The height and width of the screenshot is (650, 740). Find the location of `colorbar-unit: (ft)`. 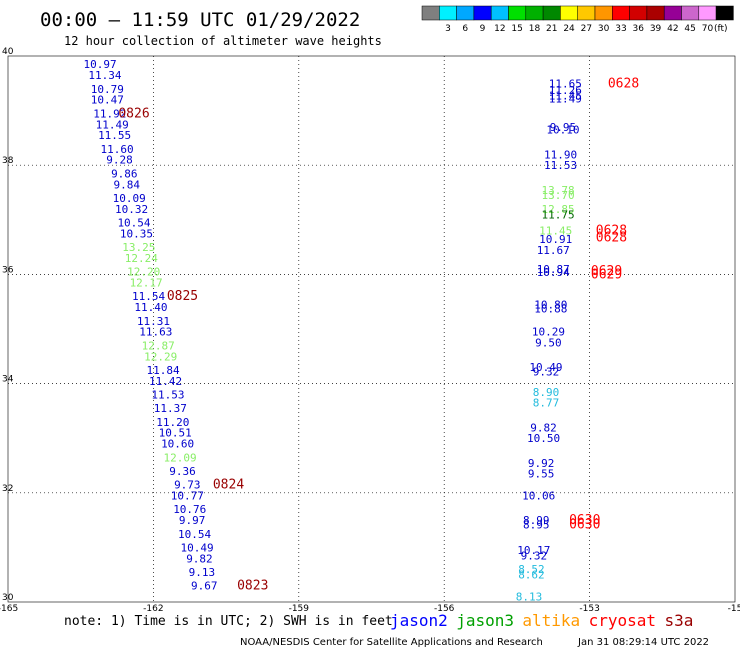

colorbar-unit: (ft) is located at coordinates (721, 29).